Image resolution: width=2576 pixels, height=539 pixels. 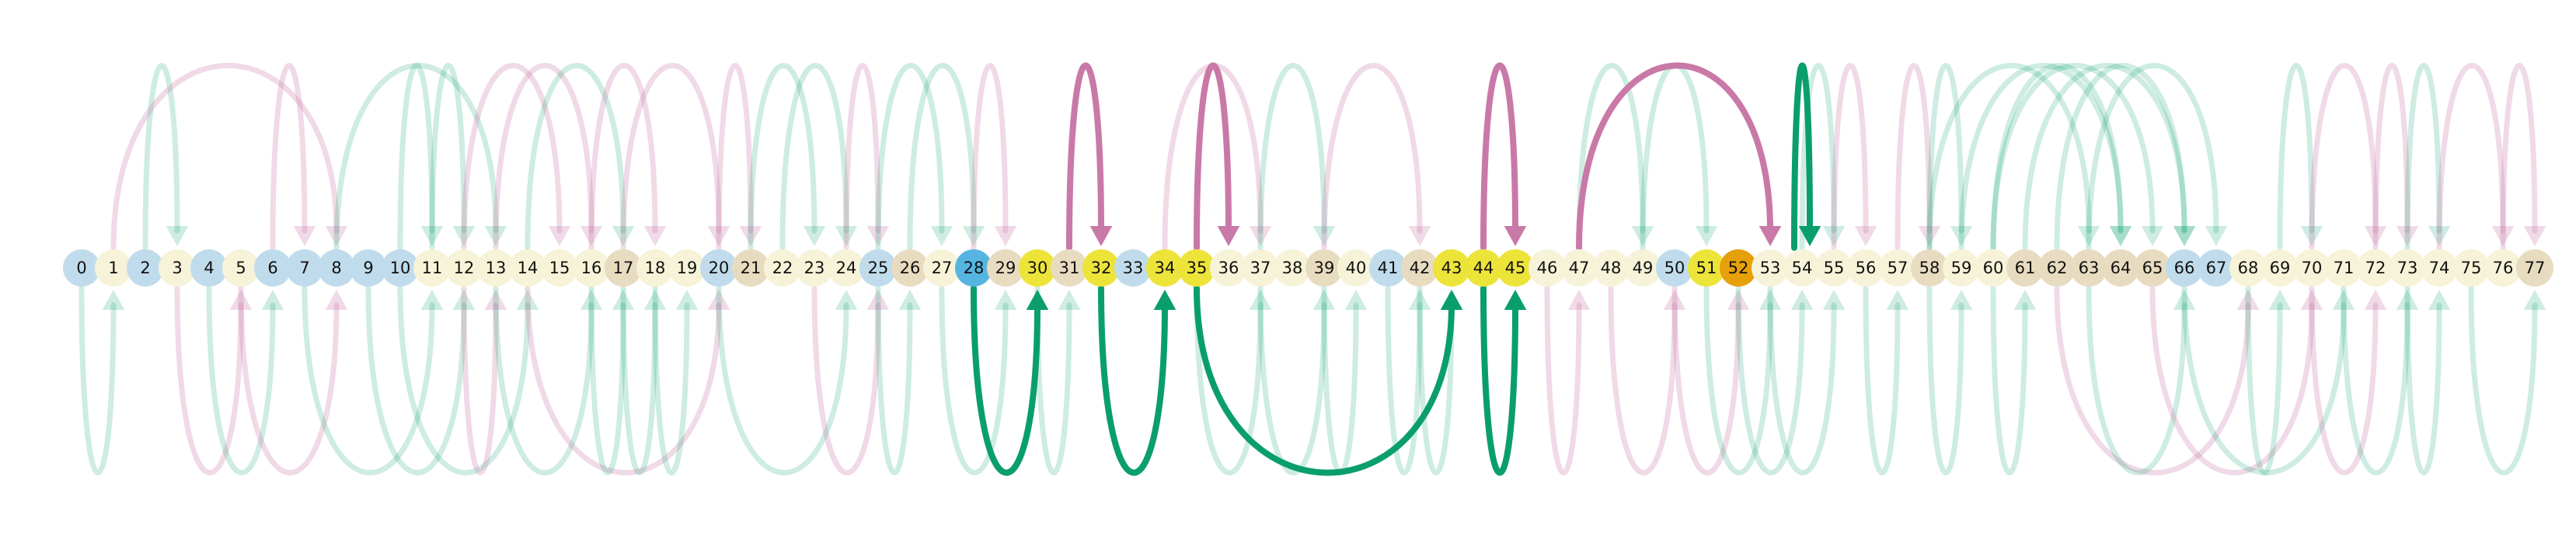 What do you see at coordinates (1993, 268) in the screenshot?
I see `node-60: 60` at bounding box center [1993, 268].